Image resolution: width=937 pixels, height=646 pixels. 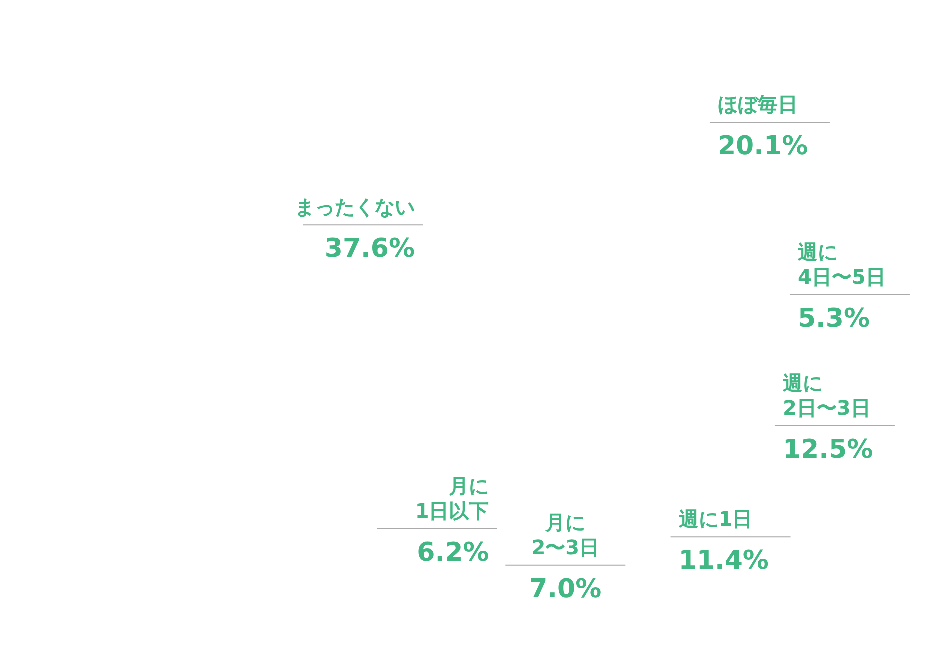 I want to click on category-label: 週に1日, so click(x=715, y=519).